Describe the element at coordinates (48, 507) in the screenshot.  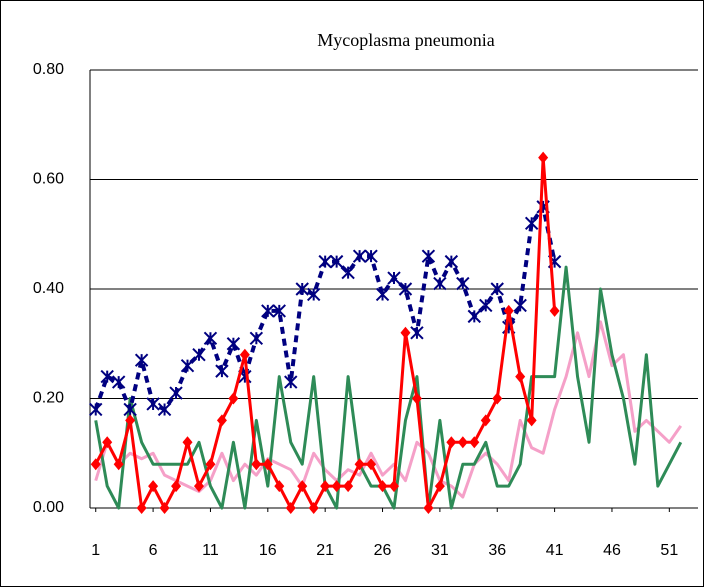
I see `y-tick-label: 0.00` at that location.